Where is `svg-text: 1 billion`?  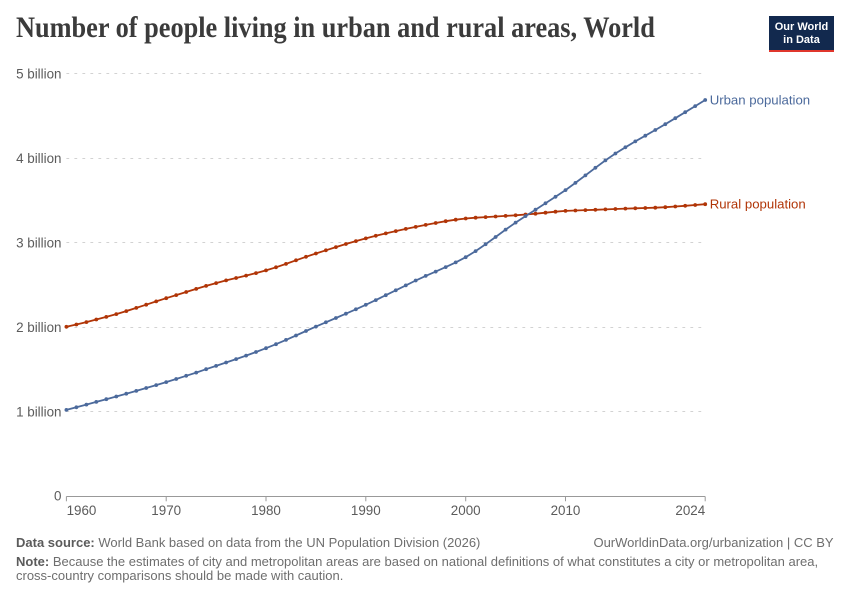
svg-text: 1 billion is located at coordinates (38, 412).